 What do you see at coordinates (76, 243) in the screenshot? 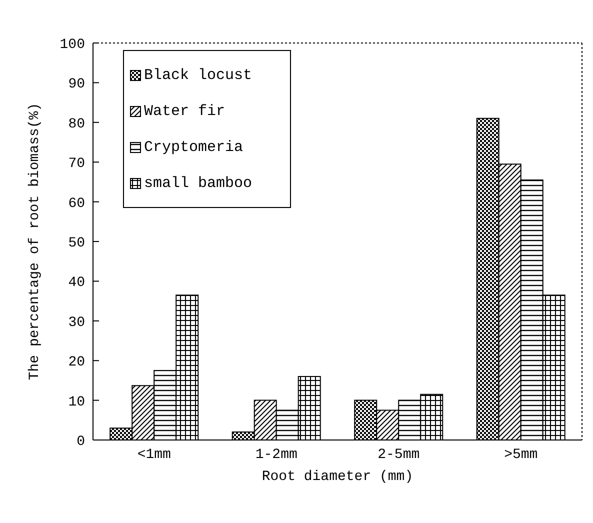
I see `y-tick-label: 50` at bounding box center [76, 243].